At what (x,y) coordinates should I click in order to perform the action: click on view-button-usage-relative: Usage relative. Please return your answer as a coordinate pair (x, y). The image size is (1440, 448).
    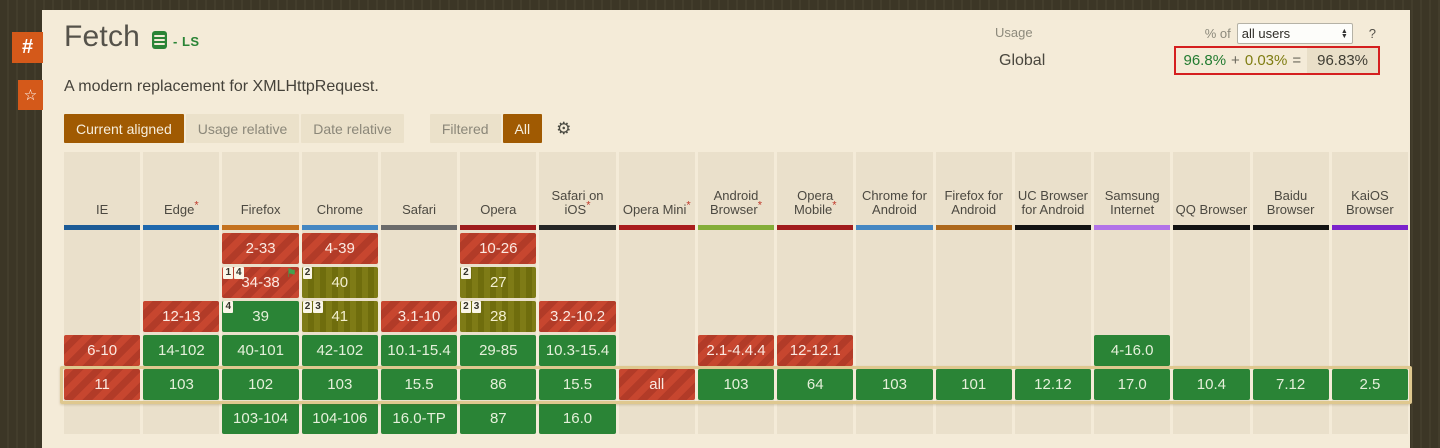
    Looking at the image, I should click on (242, 128).